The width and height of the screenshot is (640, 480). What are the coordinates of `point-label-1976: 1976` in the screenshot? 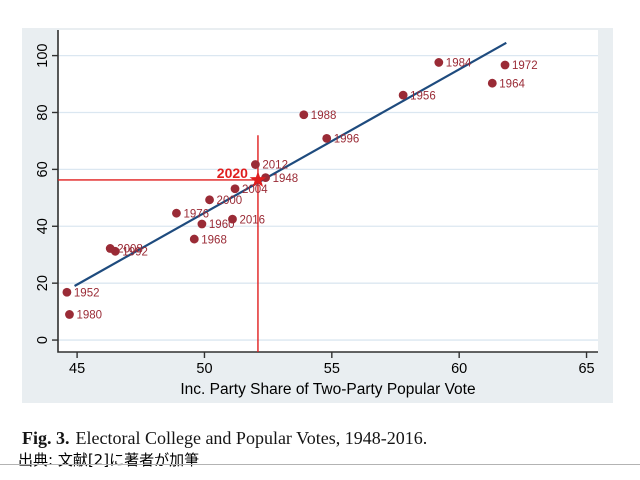 It's located at (196, 214).